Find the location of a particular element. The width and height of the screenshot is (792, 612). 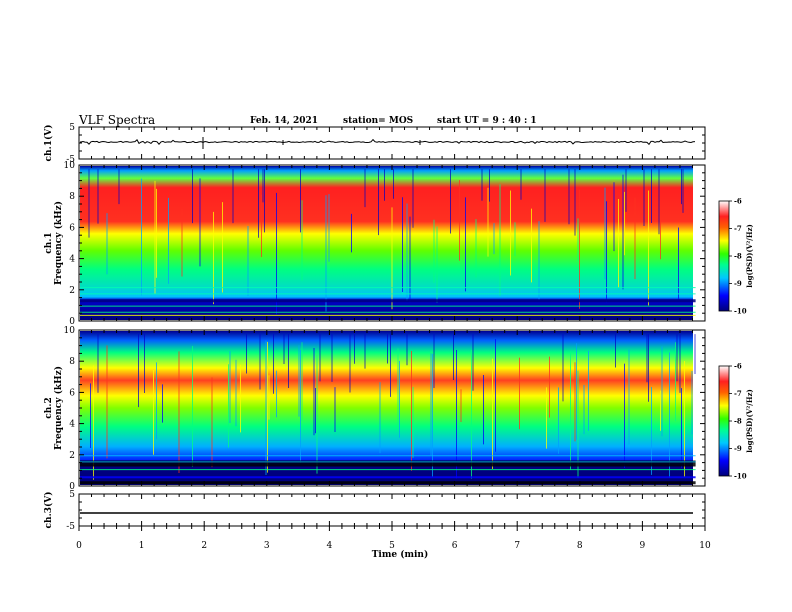

xtick-label-9: 9 is located at coordinates (643, 546).